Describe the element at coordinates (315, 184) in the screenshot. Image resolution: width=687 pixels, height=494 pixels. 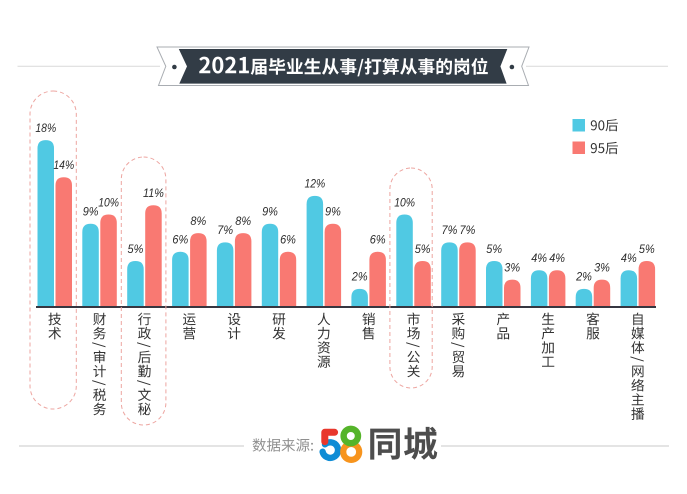
I see `svg-text: 12%` at that location.